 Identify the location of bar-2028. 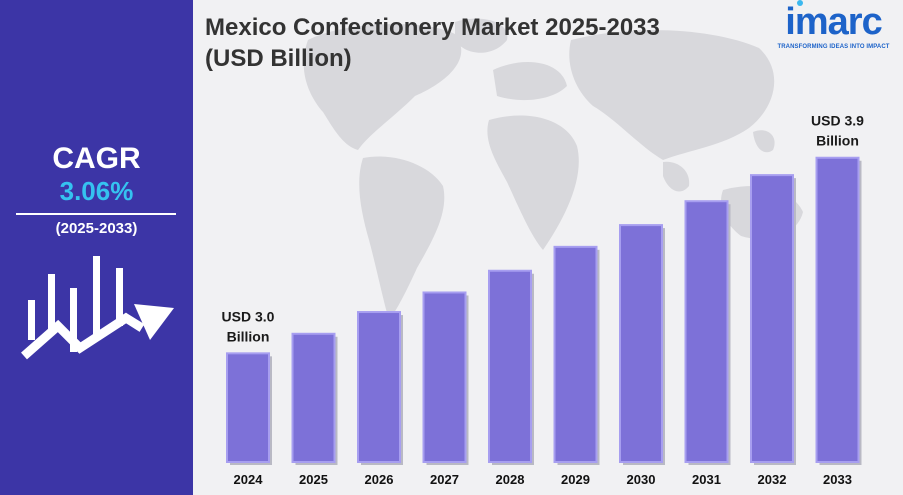
(510, 366).